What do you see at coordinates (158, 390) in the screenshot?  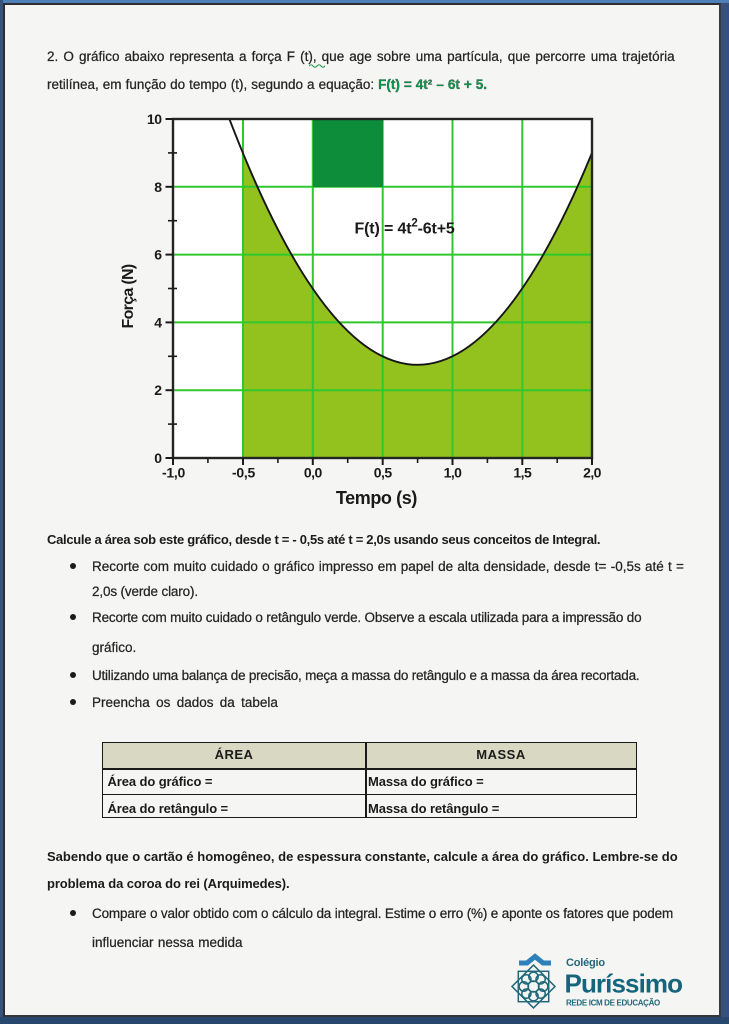 I see `svg-text: 2` at bounding box center [158, 390].